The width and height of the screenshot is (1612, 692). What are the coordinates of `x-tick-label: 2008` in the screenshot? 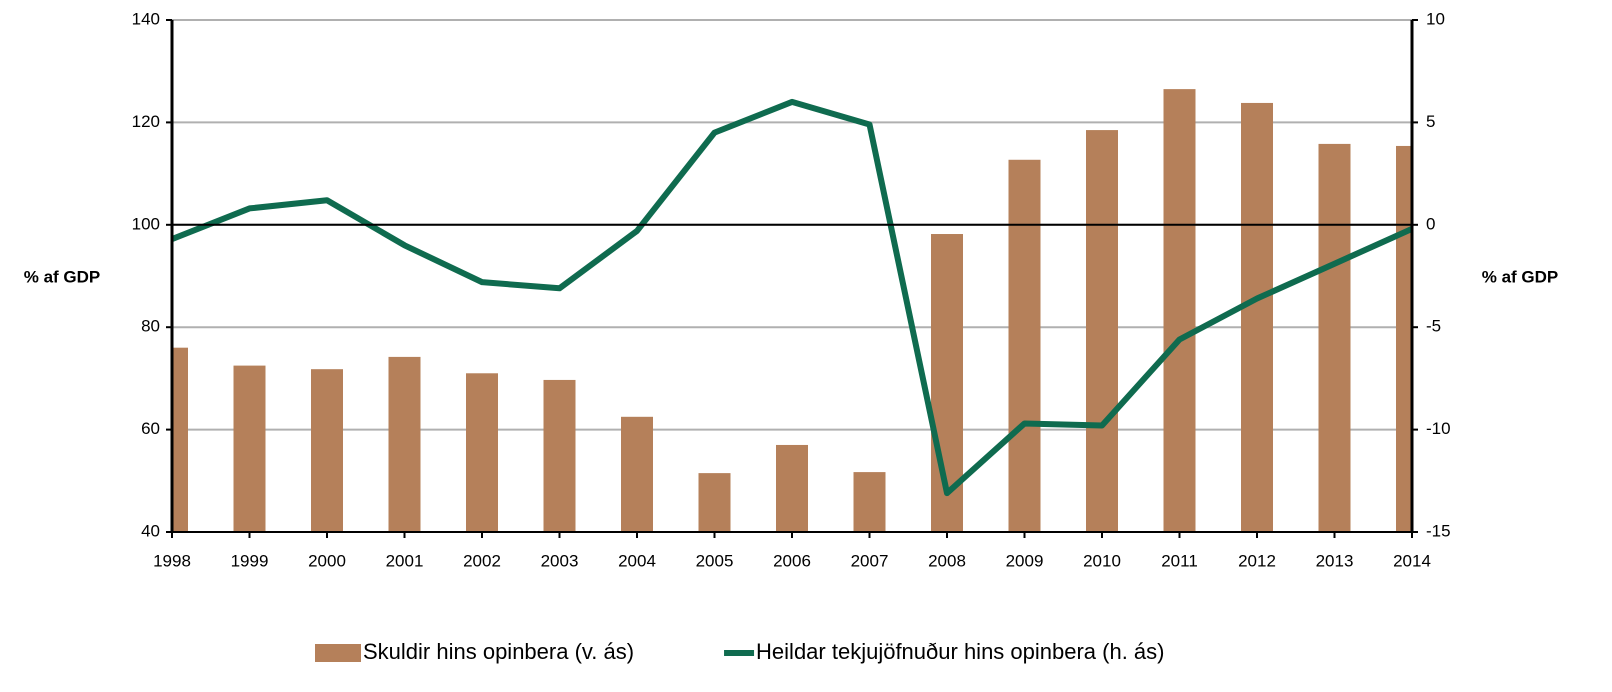 It's located at (947, 560).